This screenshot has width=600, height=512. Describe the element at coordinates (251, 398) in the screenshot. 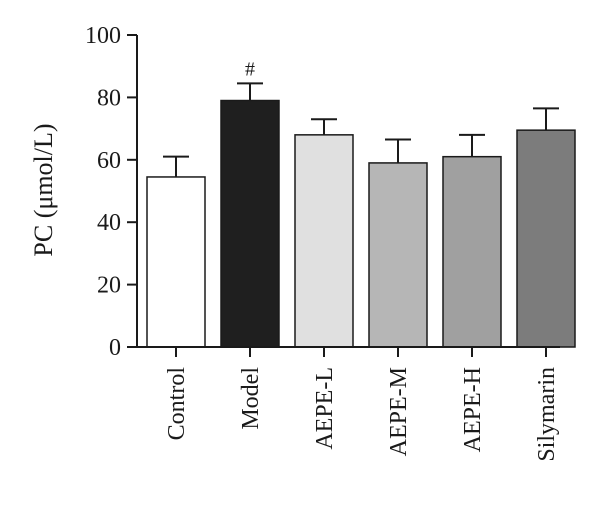

I see `x-tick-label: Model` at that location.